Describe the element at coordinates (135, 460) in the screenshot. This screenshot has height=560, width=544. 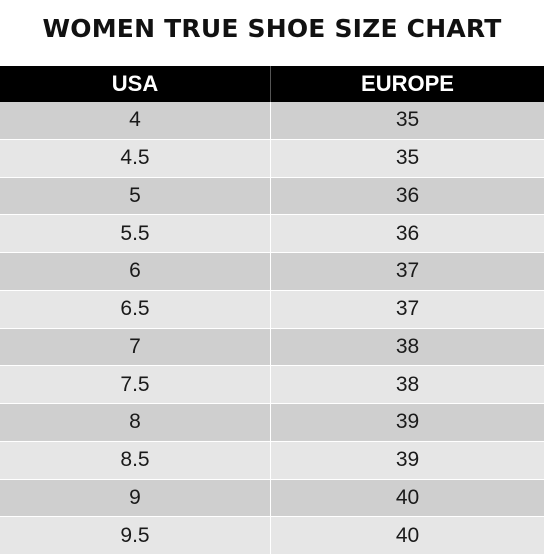
I see `usa-size-cell: 8.5` at that location.